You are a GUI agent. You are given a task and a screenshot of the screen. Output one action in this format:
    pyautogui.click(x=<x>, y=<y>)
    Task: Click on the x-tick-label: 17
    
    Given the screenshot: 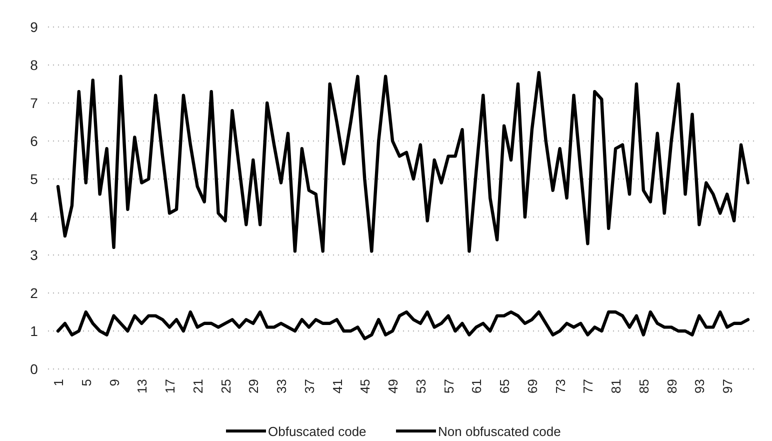 What is the action you would take?
    pyautogui.click(x=170, y=386)
    